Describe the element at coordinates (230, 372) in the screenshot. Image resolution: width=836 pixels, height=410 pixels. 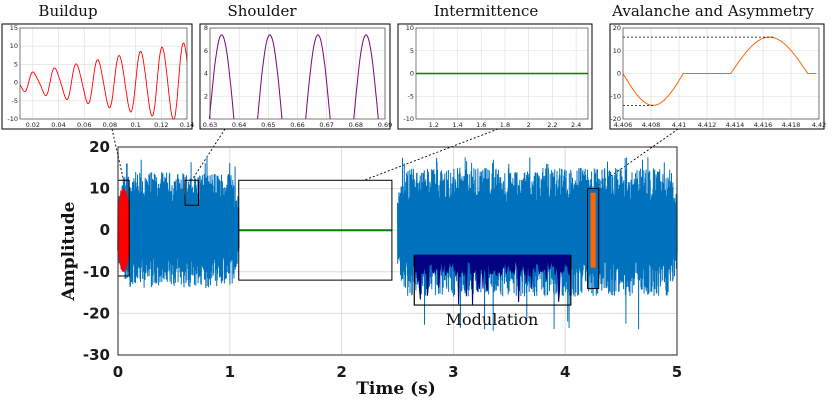
I see `x-tick-label: 1` at that location.